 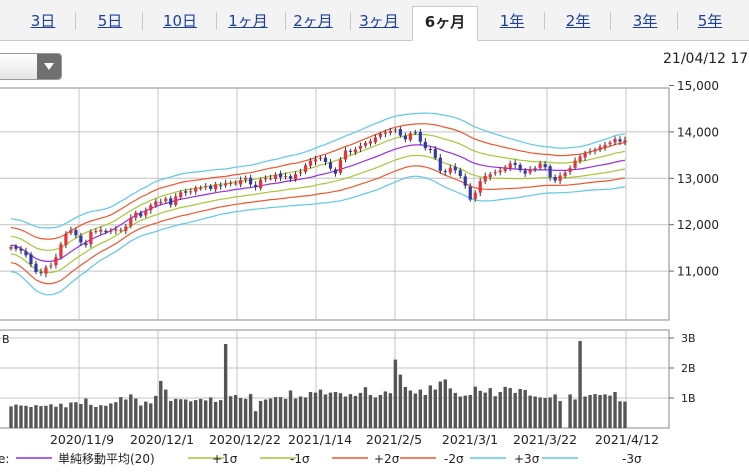 I want to click on tab-period-7: 1年, so click(x=512, y=21).